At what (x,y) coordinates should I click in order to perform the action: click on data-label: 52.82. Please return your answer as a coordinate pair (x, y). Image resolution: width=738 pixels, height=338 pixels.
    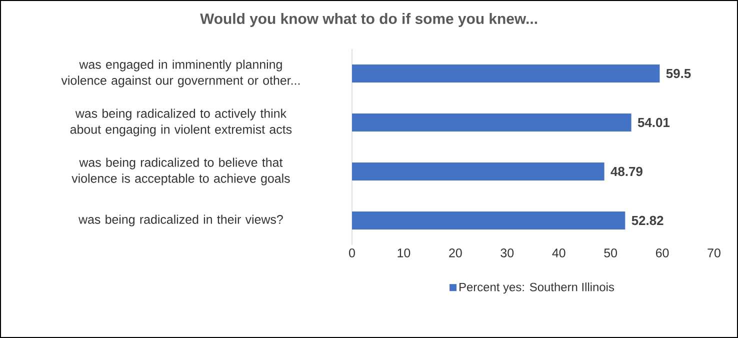
    Looking at the image, I should click on (648, 221).